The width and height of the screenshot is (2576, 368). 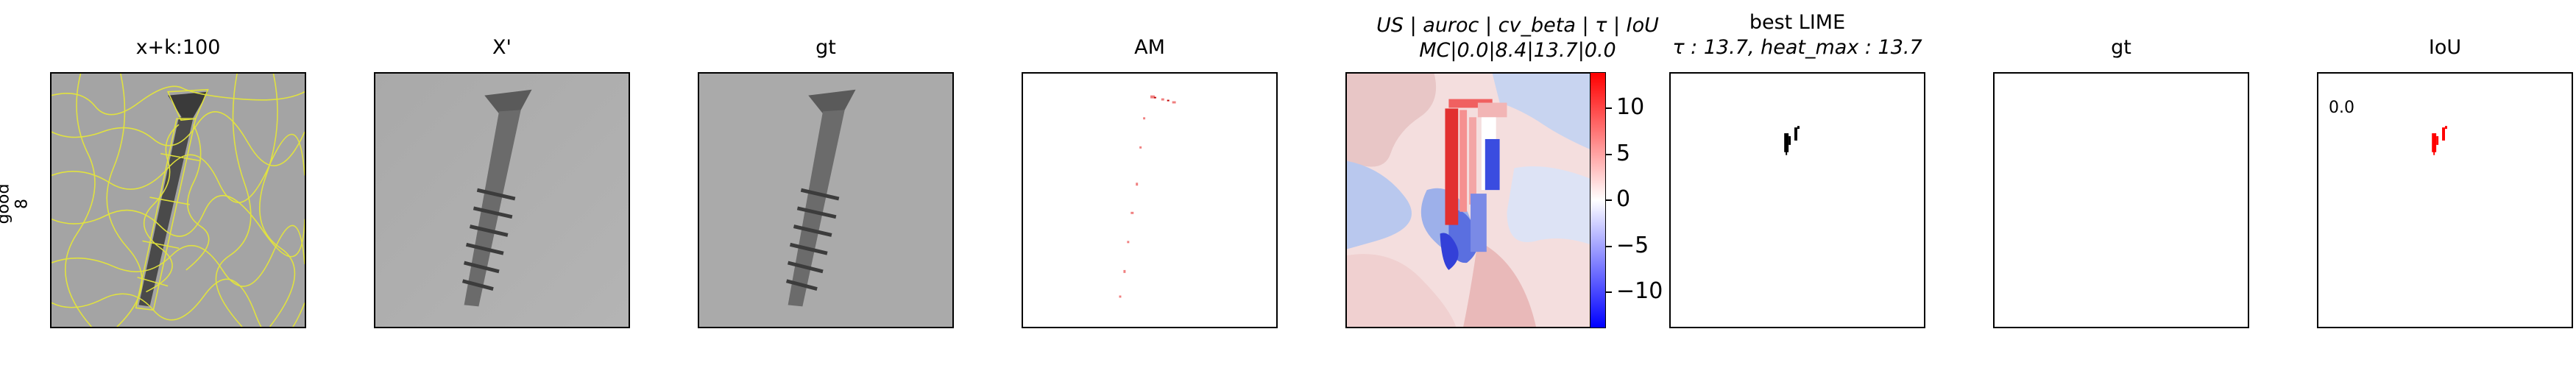 I want to click on xprime-panel, so click(x=502, y=200).